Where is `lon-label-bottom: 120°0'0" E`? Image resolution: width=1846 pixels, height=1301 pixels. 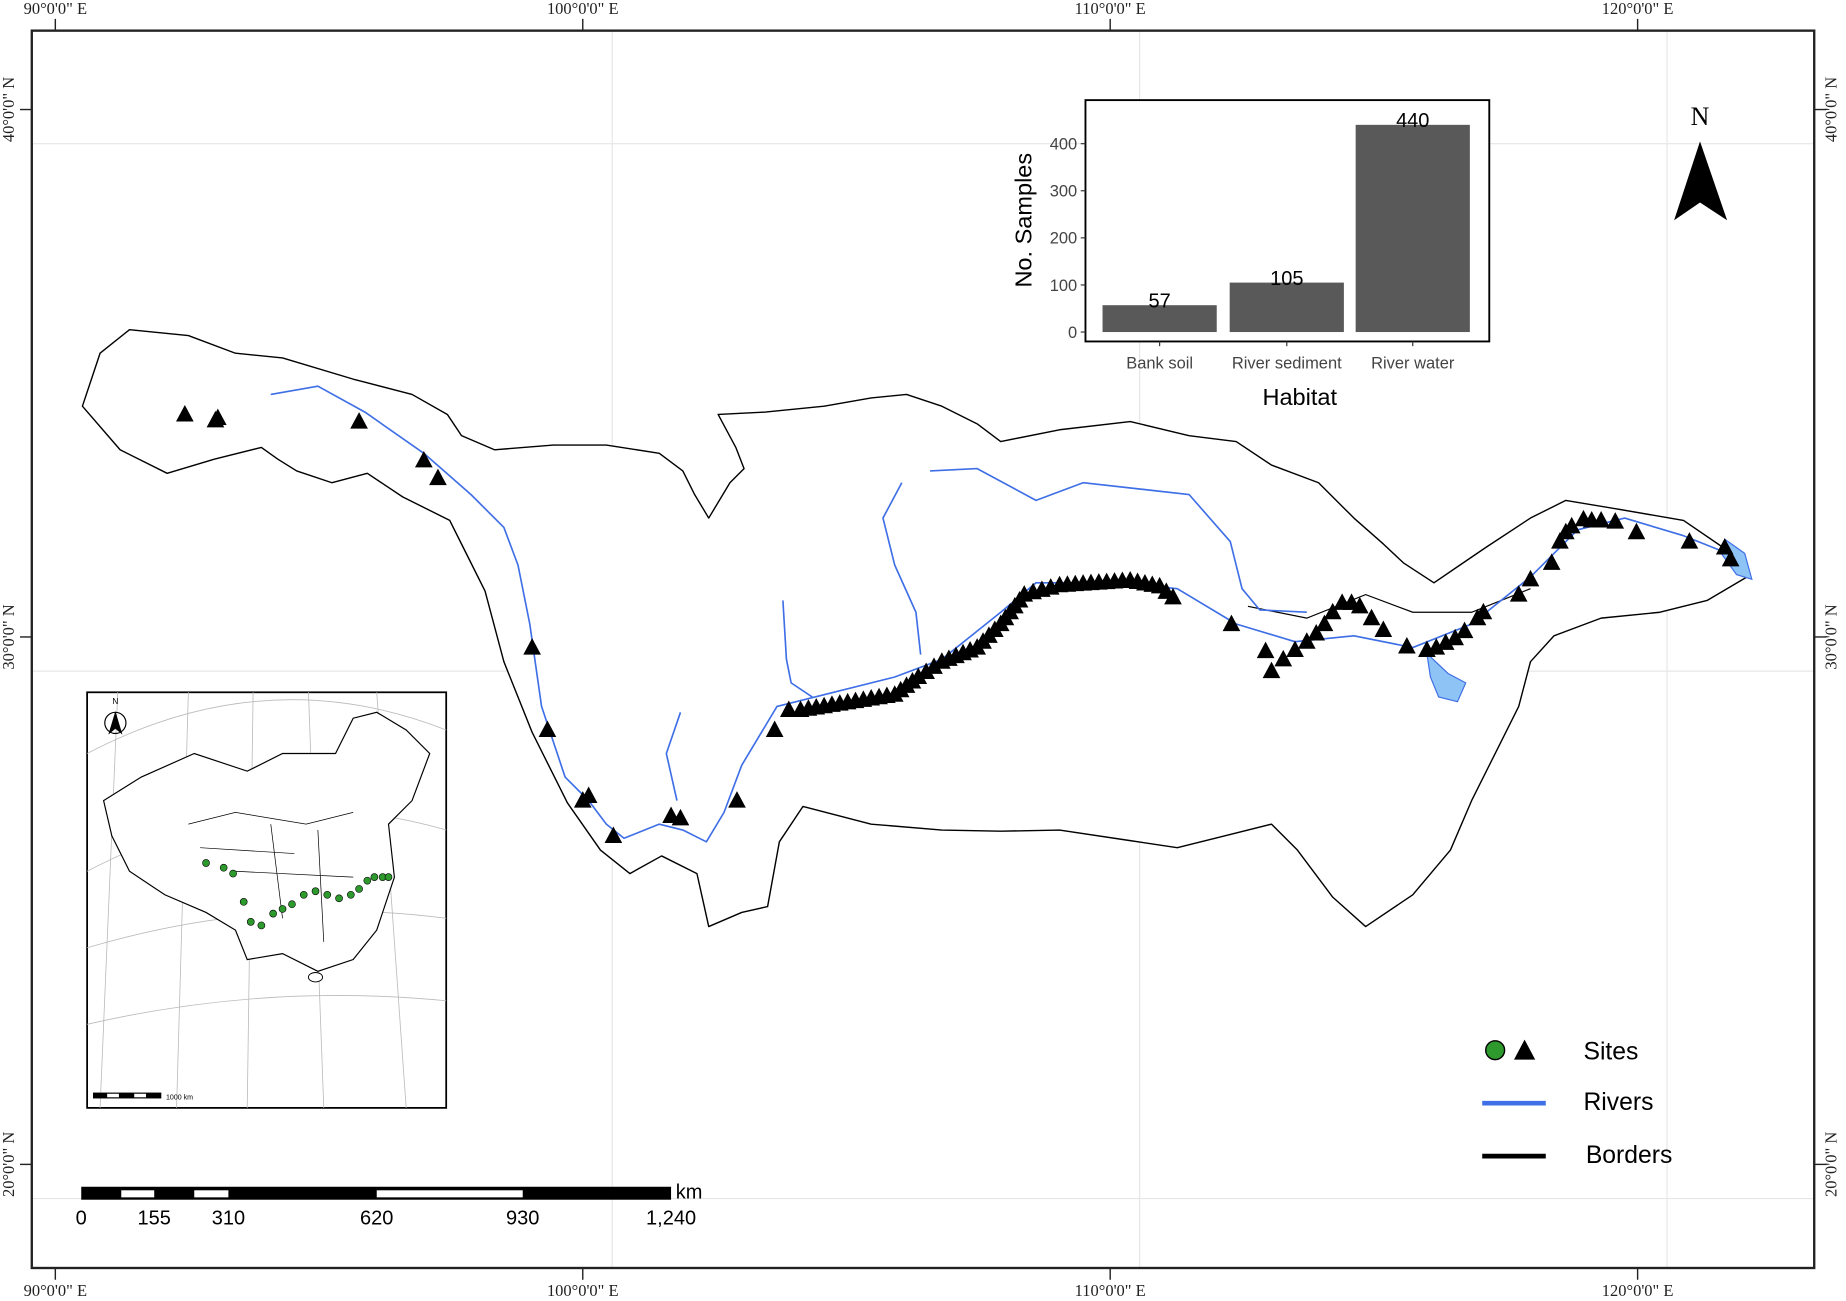 lon-label-bottom: 120°0'0" E is located at coordinates (1638, 1290).